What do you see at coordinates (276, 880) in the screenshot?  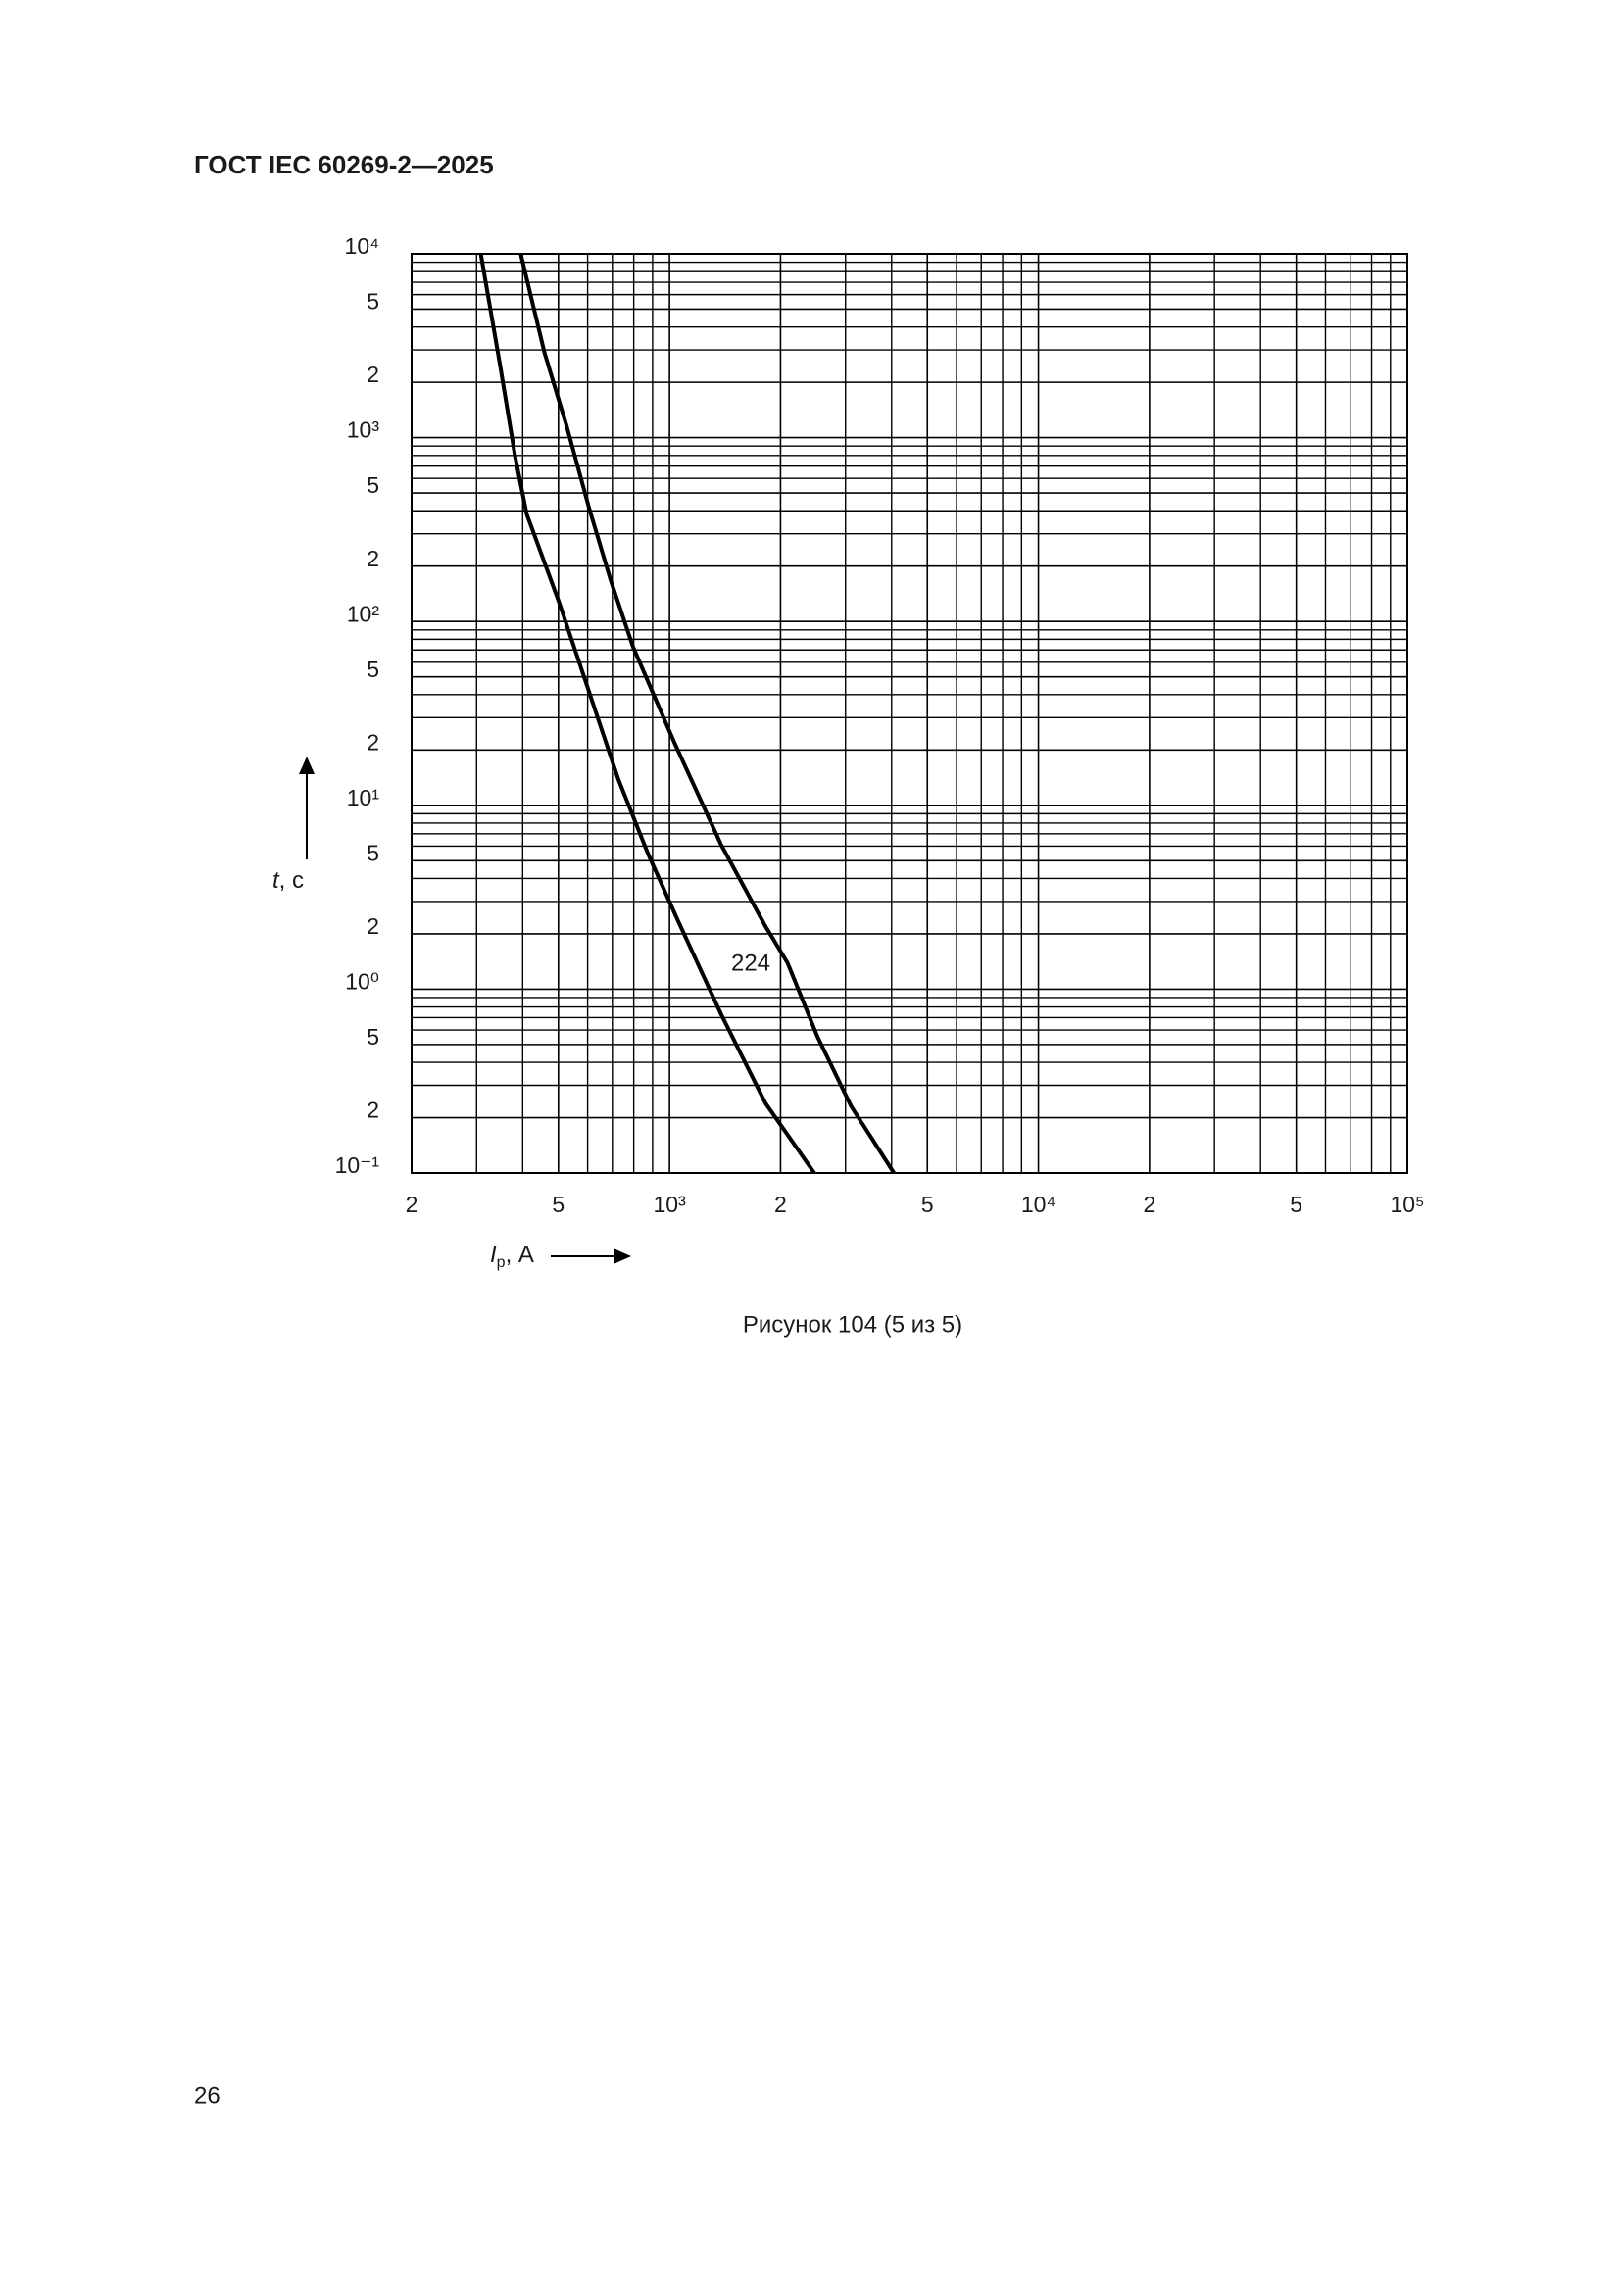 I see `y-axis-symbol: t` at bounding box center [276, 880].